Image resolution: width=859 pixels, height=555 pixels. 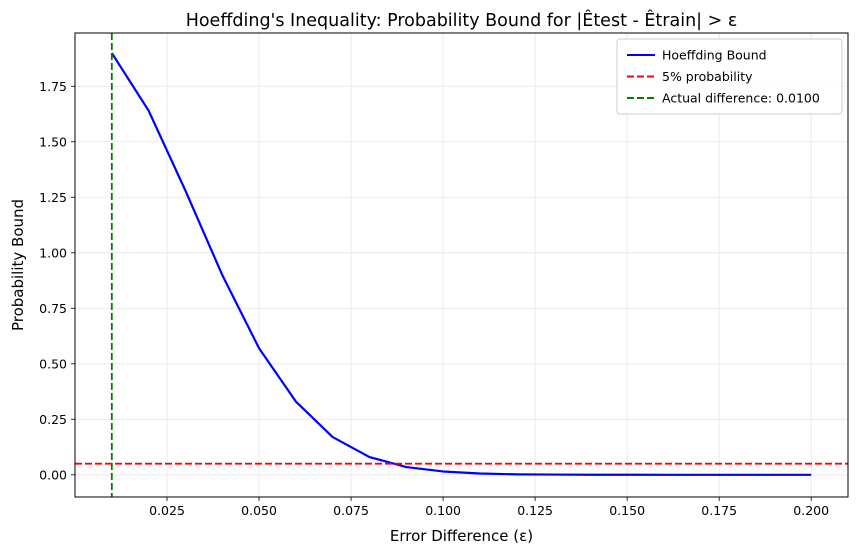 I want to click on y-tick-label: 0.00, so click(x=53, y=474).